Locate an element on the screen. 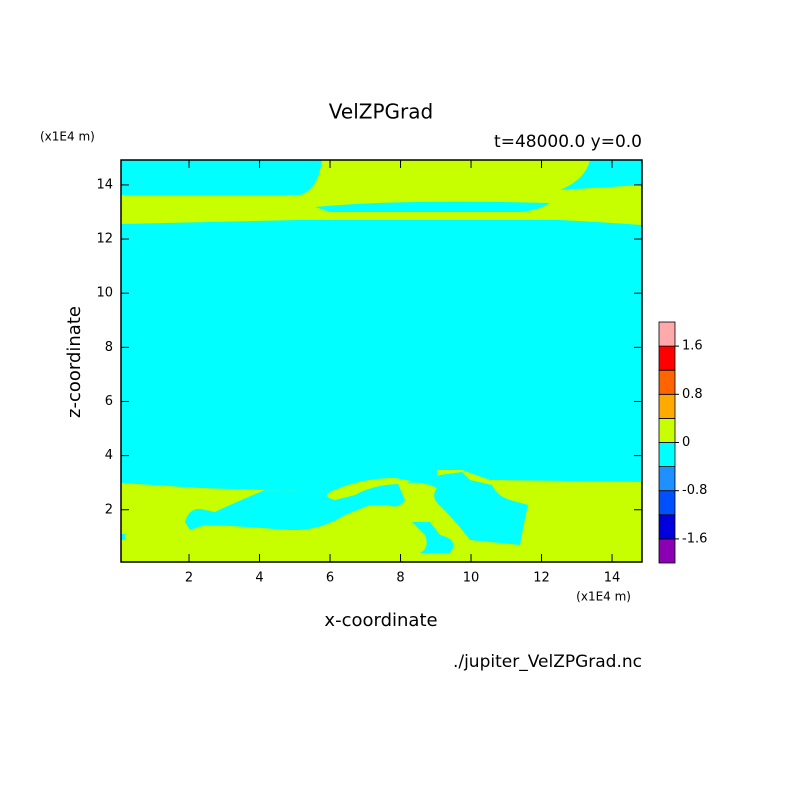  x-tick-label: 14 is located at coordinates (612, 578).